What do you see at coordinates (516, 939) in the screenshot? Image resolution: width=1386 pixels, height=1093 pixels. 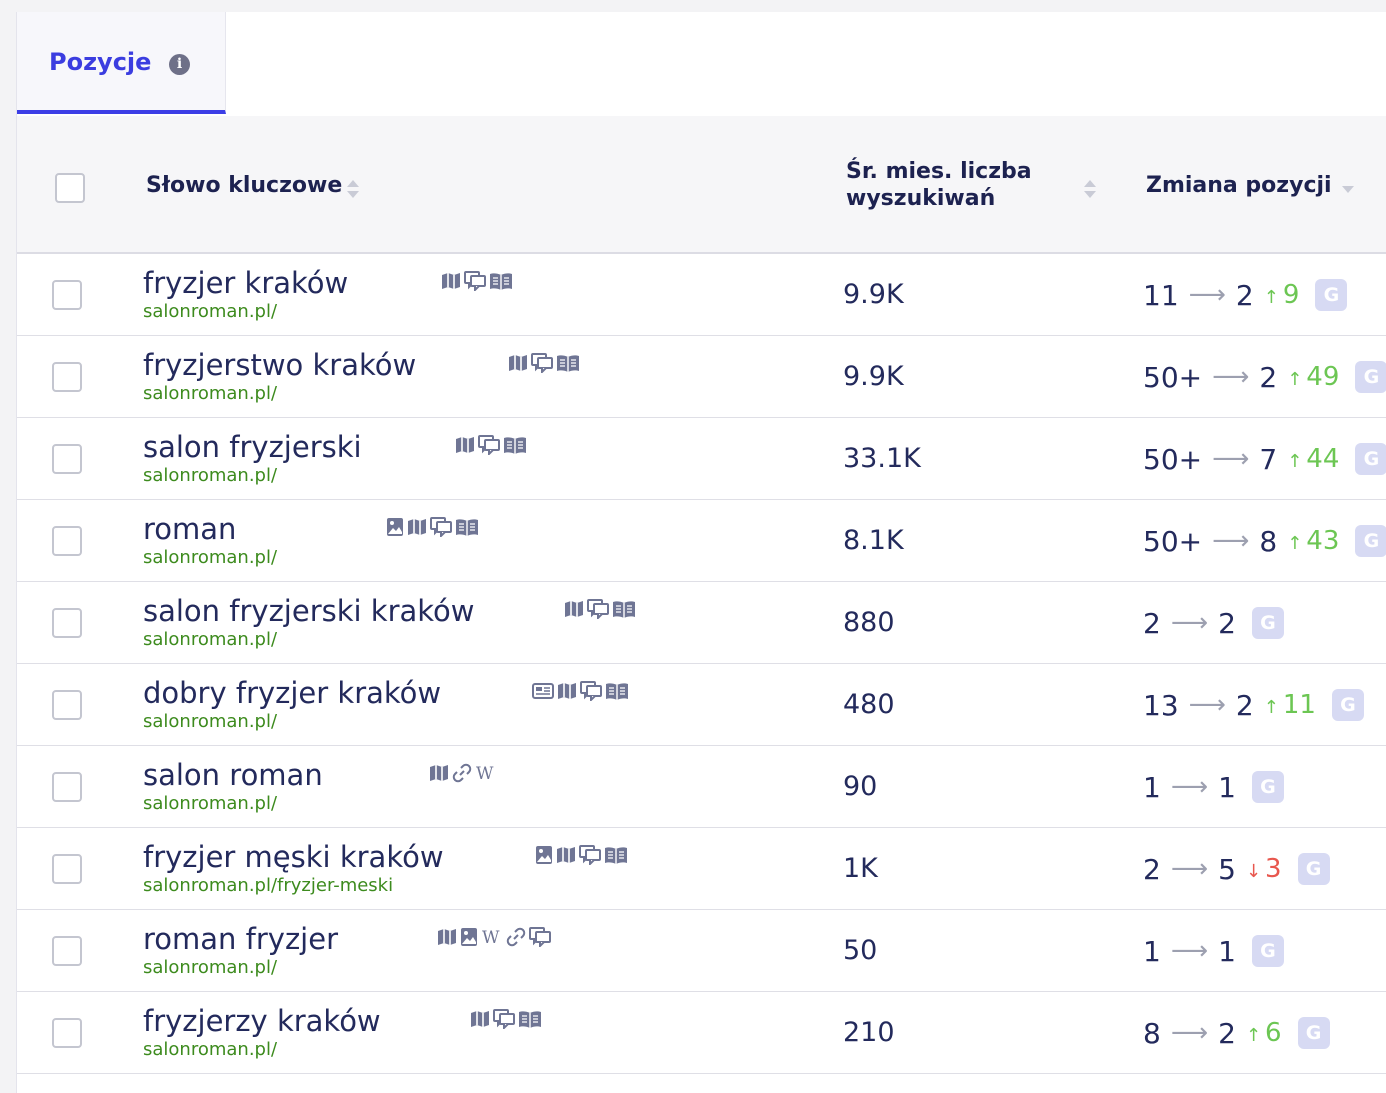 I see `sitelinks-icon` at bounding box center [516, 939].